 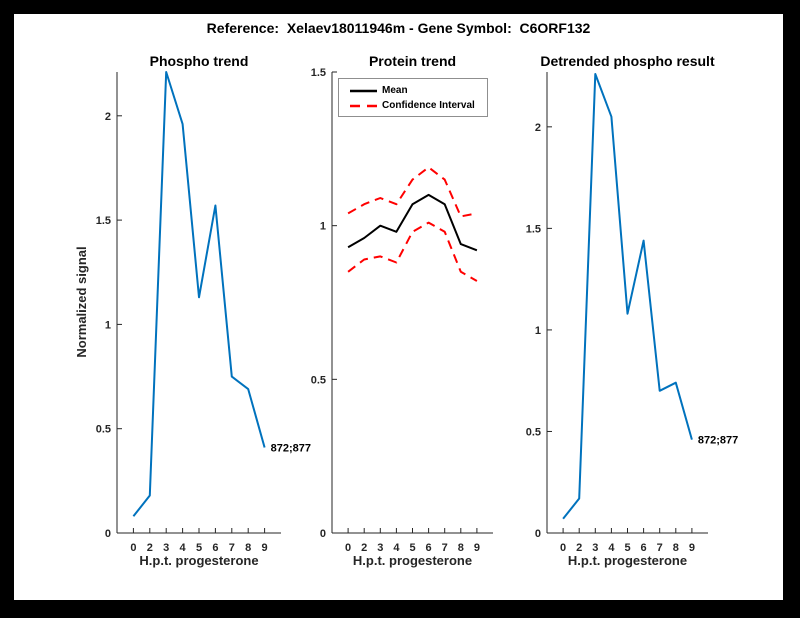 What do you see at coordinates (199, 294) in the screenshot?
I see `series-phospho-signal` at bounding box center [199, 294].